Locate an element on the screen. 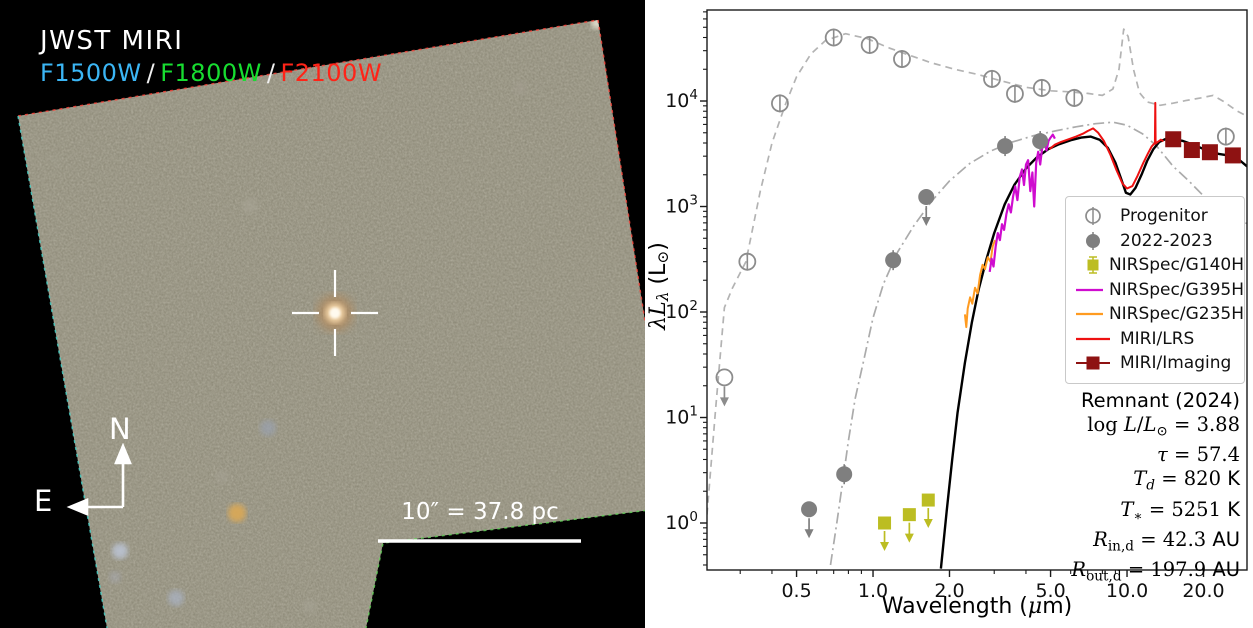 The image size is (1253, 628). annotation-line: T∗ = 5251 K is located at coordinates (1060, 513).